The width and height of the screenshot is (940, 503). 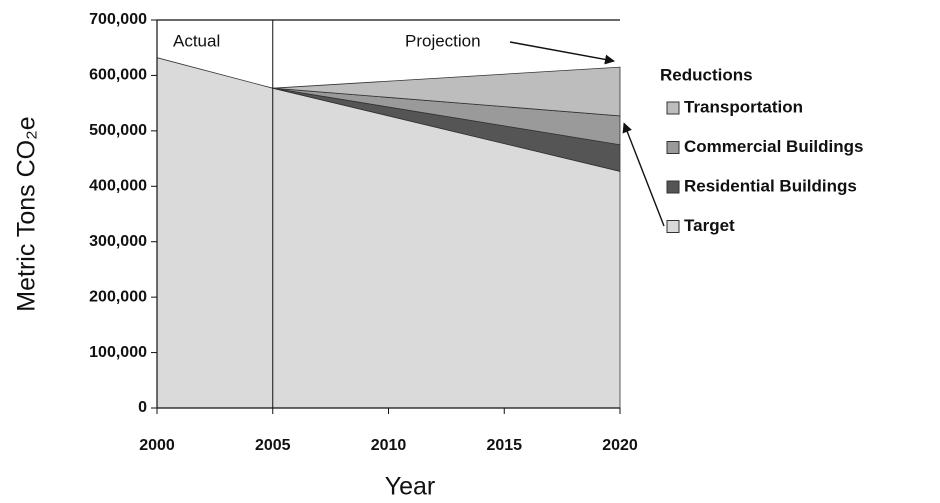 What do you see at coordinates (142, 407) in the screenshot?
I see `y-tick-label: 0` at bounding box center [142, 407].